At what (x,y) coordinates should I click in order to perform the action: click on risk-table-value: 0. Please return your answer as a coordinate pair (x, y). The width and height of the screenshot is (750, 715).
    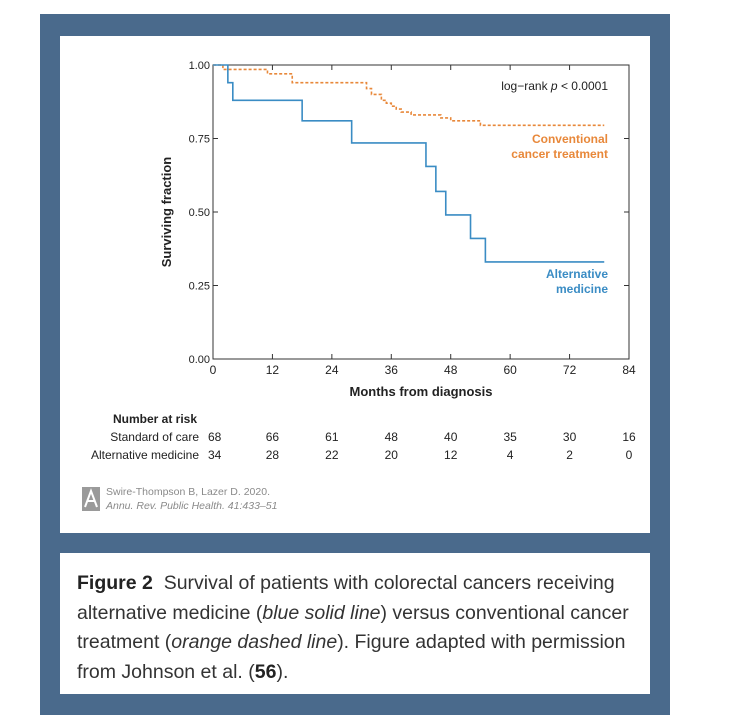
    Looking at the image, I should click on (629, 455).